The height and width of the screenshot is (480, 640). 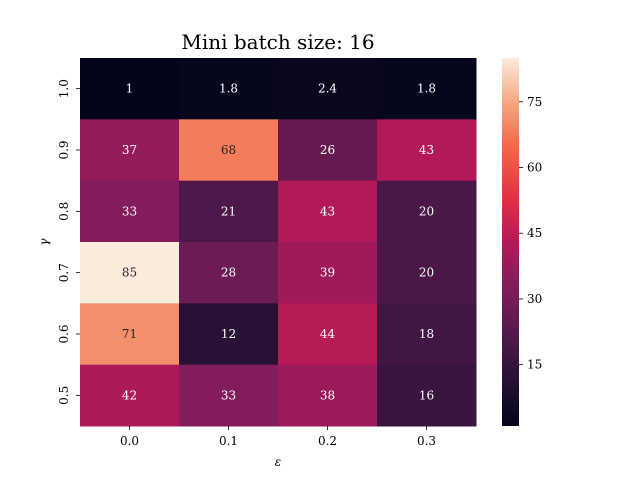 What do you see at coordinates (327, 441) in the screenshot?
I see `x-tick-label: 0.2` at bounding box center [327, 441].